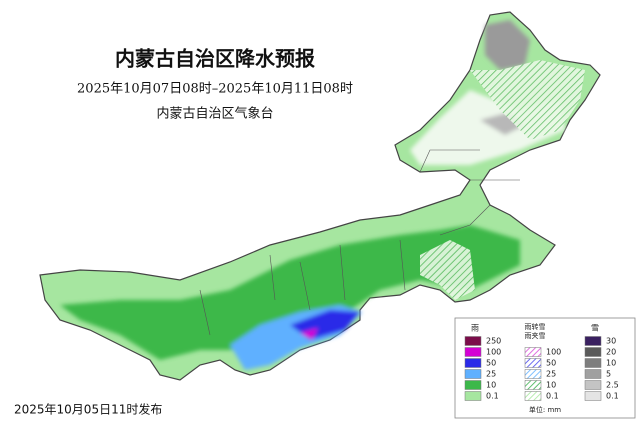 Image resolution: width=640 pixels, height=426 pixels. What do you see at coordinates (612, 385) in the screenshot?
I see `legend-value: 2.5` at bounding box center [612, 385].